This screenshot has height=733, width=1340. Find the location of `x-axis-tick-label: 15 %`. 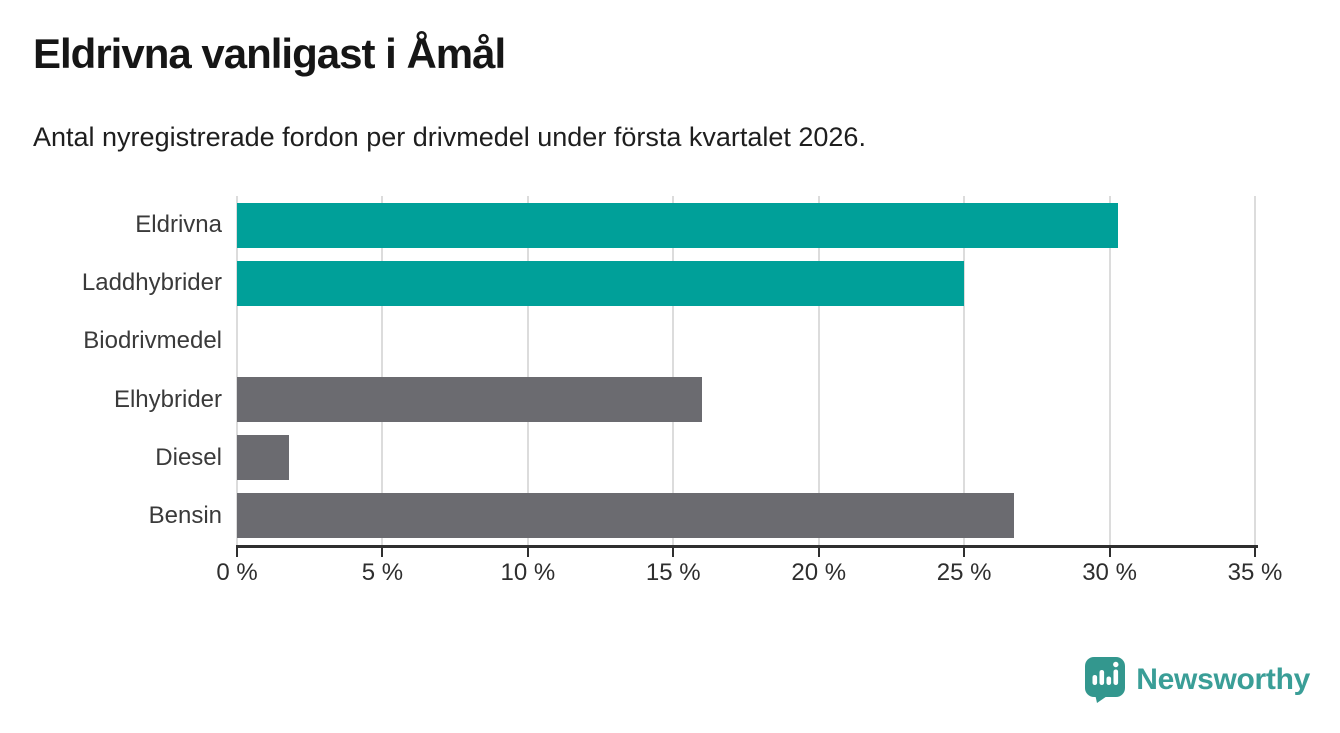

x-axis-tick-label: 15 % is located at coordinates (673, 572).